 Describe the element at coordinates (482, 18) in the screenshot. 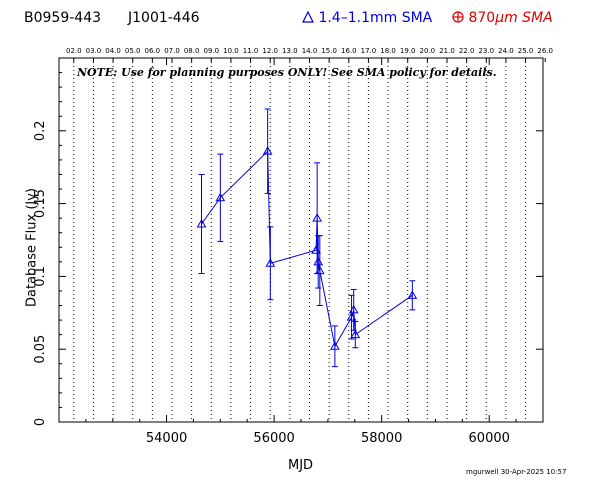

I see `legend-870-prefix: 870` at that location.